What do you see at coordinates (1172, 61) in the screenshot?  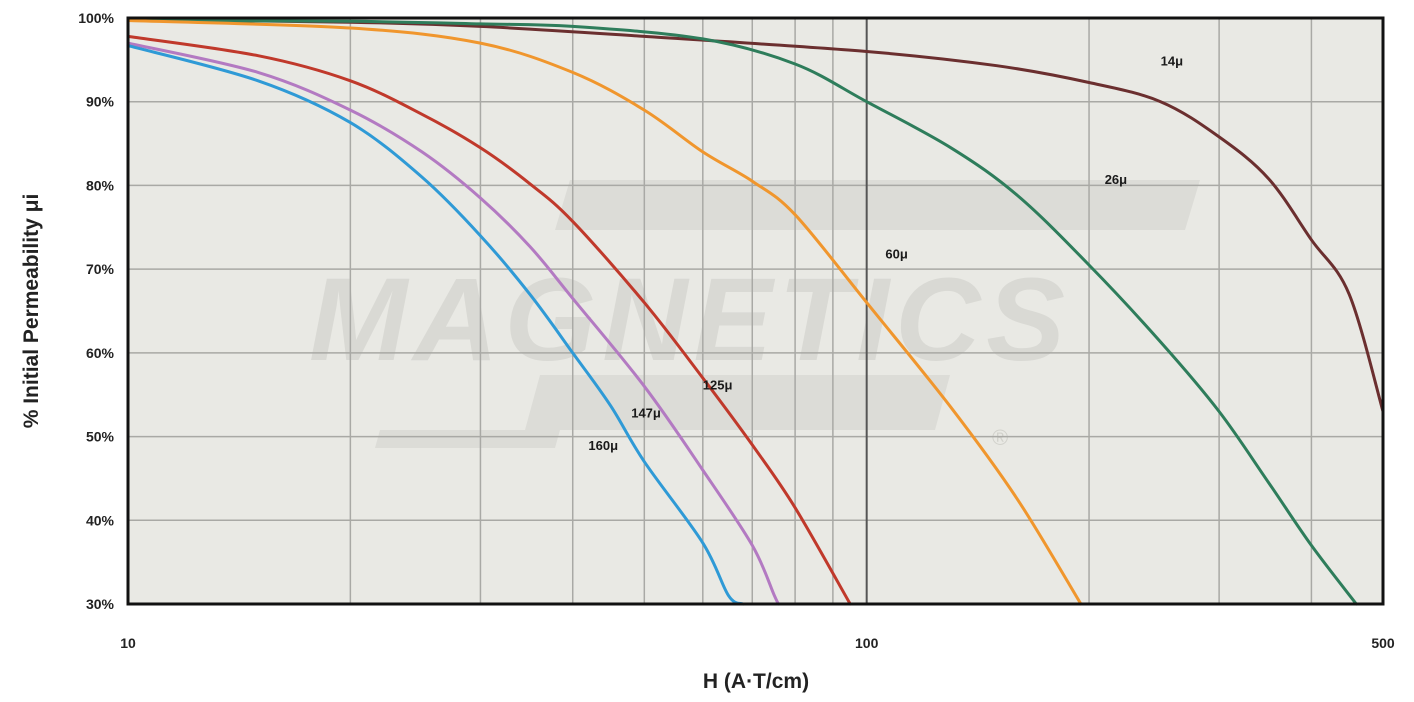 I see `series-label: 14μ` at bounding box center [1172, 61].